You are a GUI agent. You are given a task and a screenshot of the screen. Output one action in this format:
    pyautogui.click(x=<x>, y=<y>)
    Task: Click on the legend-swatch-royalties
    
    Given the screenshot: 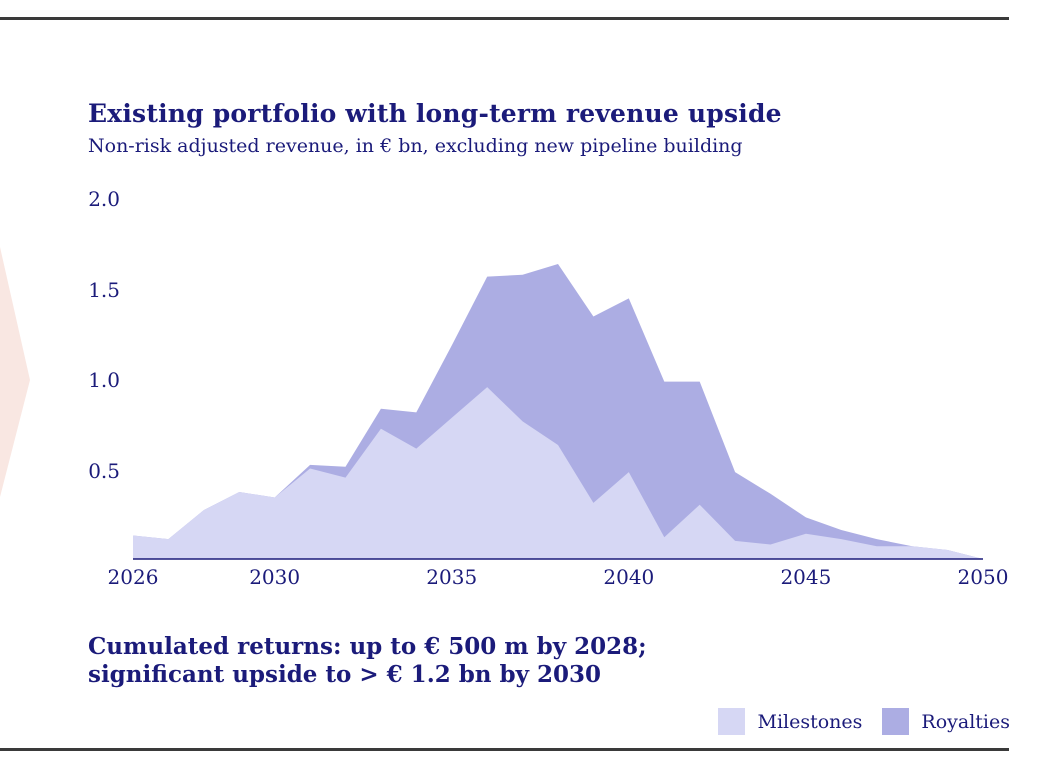 What is the action you would take?
    pyautogui.click(x=896, y=721)
    